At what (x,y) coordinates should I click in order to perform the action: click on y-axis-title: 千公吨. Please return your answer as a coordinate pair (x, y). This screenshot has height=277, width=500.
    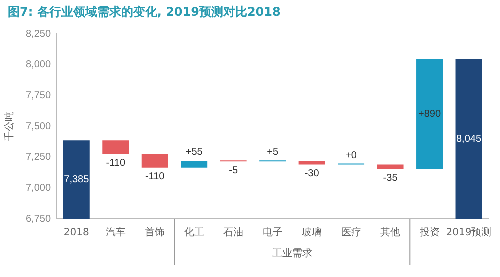
    Looking at the image, I should click on (10, 127).